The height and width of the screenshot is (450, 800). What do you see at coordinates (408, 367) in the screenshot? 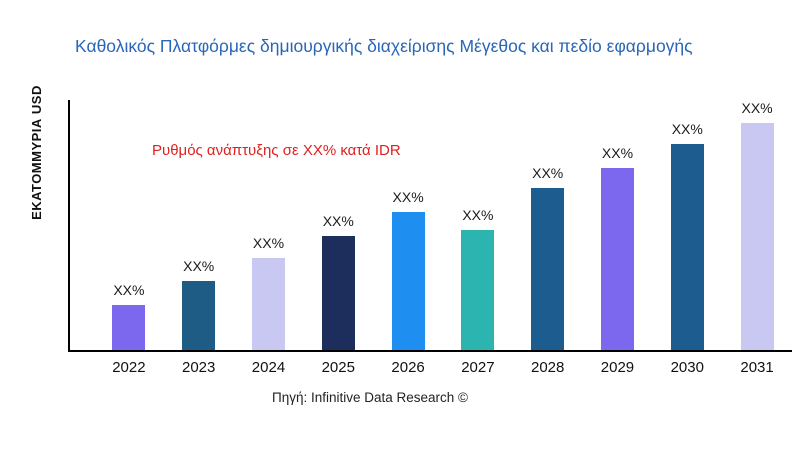
I see `x-tick-label: 2026` at bounding box center [408, 367].